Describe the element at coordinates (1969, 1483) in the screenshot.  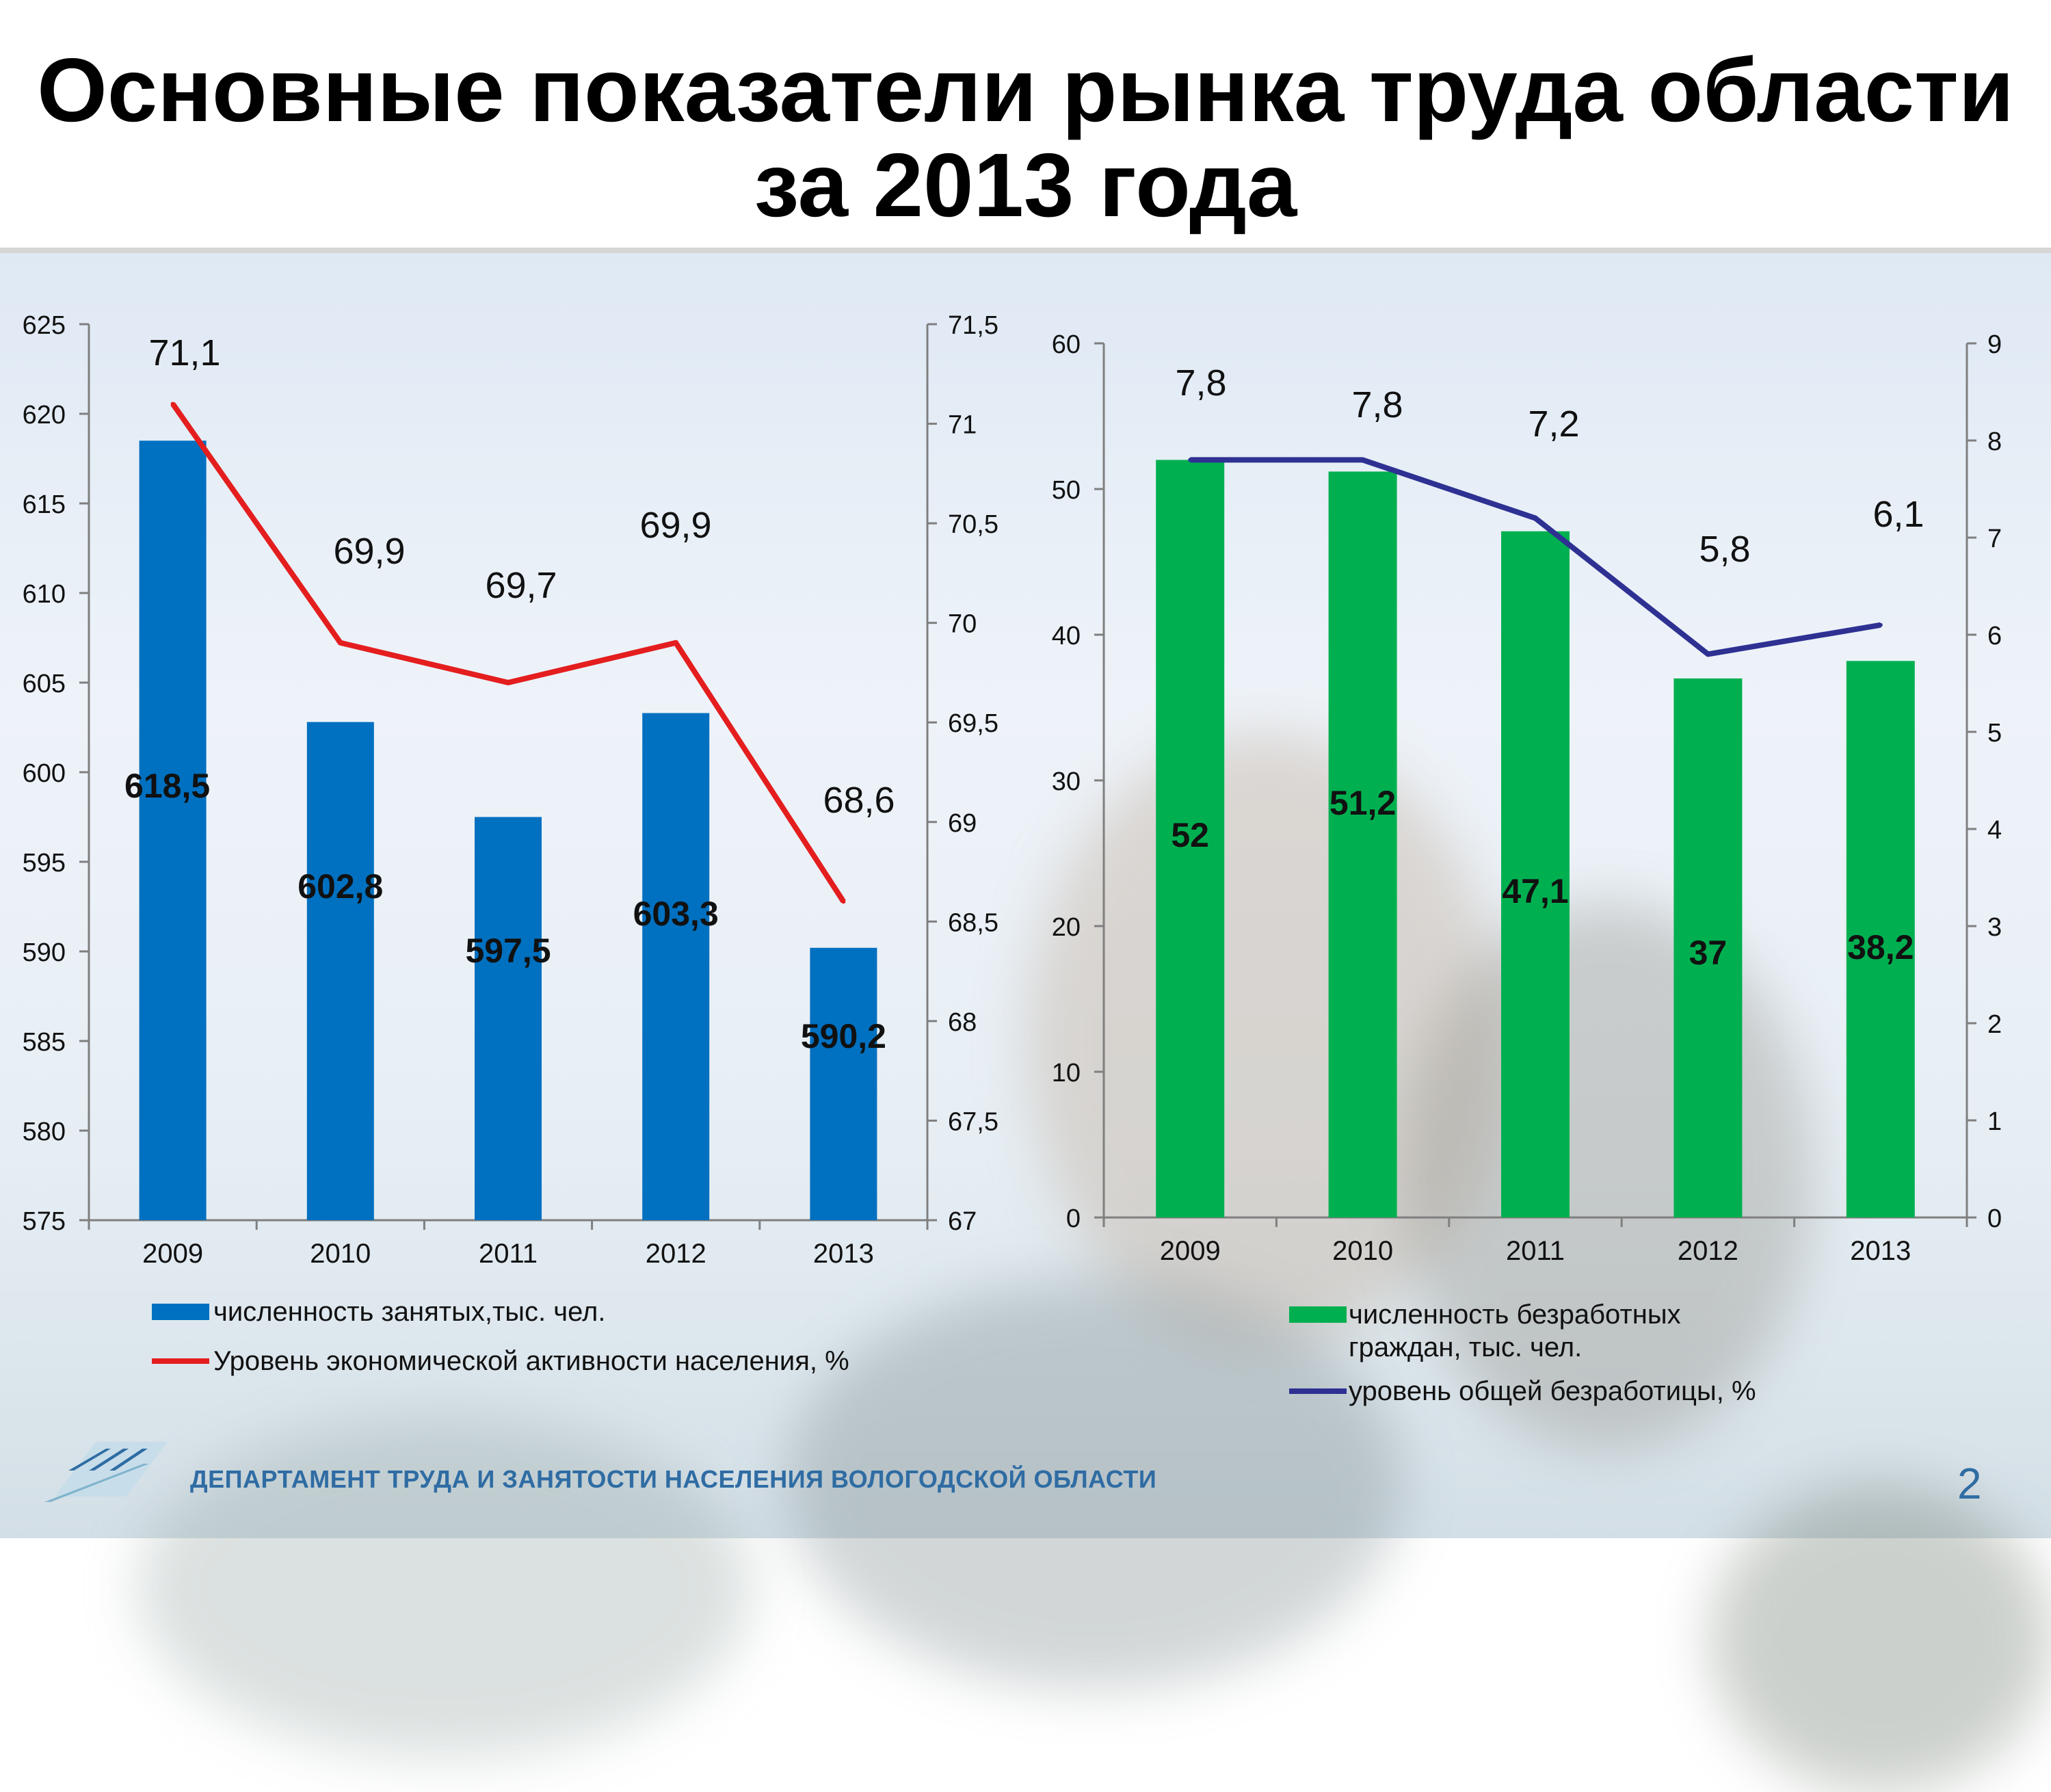
I see `page-number: 2` at that location.